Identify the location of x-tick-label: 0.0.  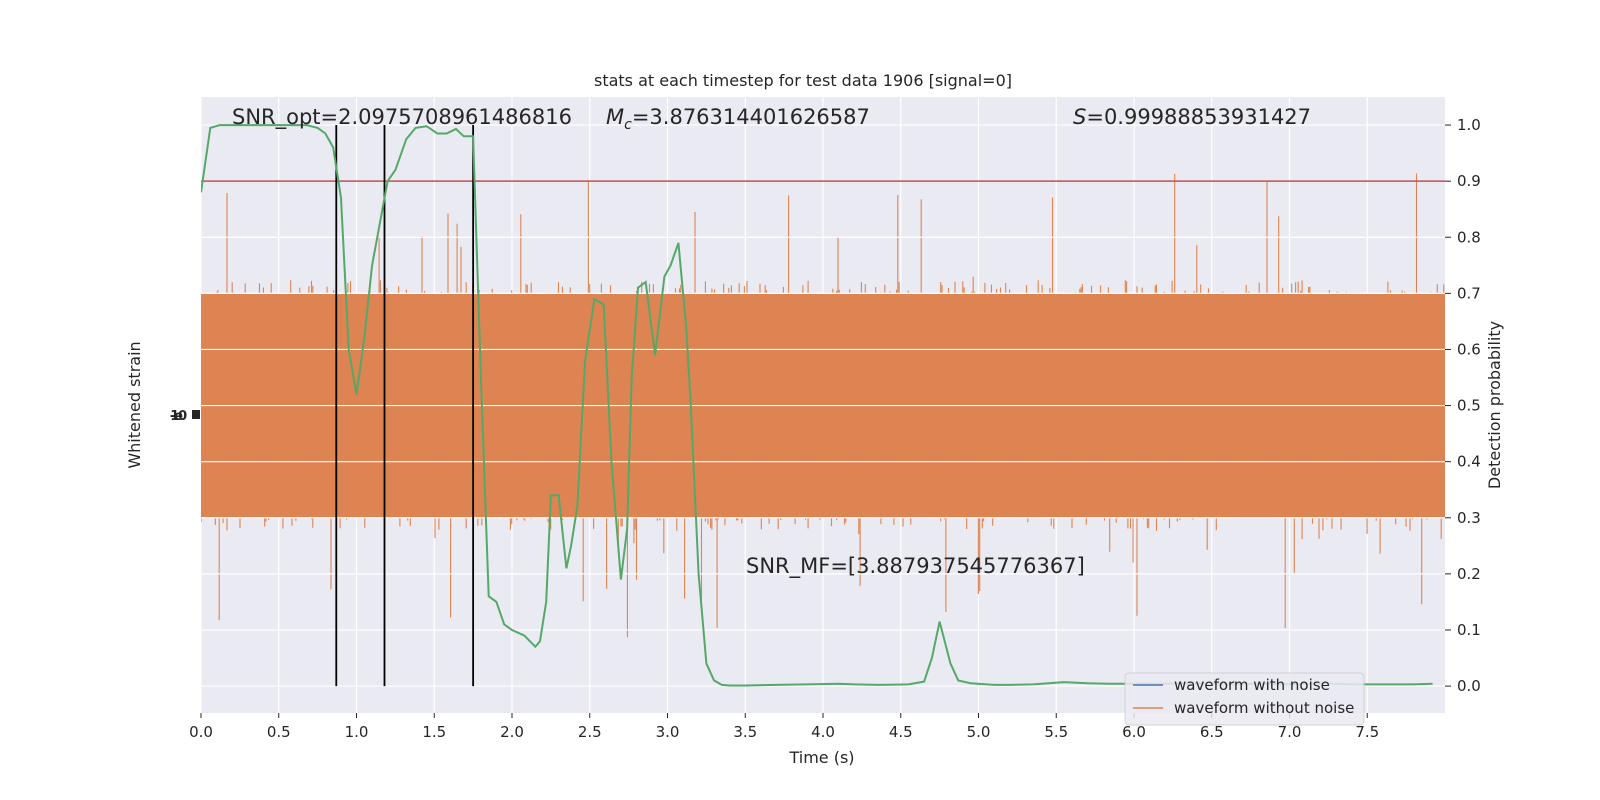
(201, 732).